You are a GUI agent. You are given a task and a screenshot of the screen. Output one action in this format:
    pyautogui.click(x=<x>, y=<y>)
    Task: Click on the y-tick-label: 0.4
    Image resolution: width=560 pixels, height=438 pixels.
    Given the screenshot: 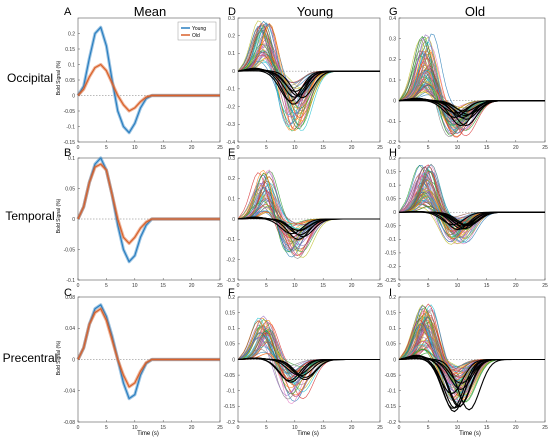 What is the action you would take?
    pyautogui.click(x=392, y=19)
    